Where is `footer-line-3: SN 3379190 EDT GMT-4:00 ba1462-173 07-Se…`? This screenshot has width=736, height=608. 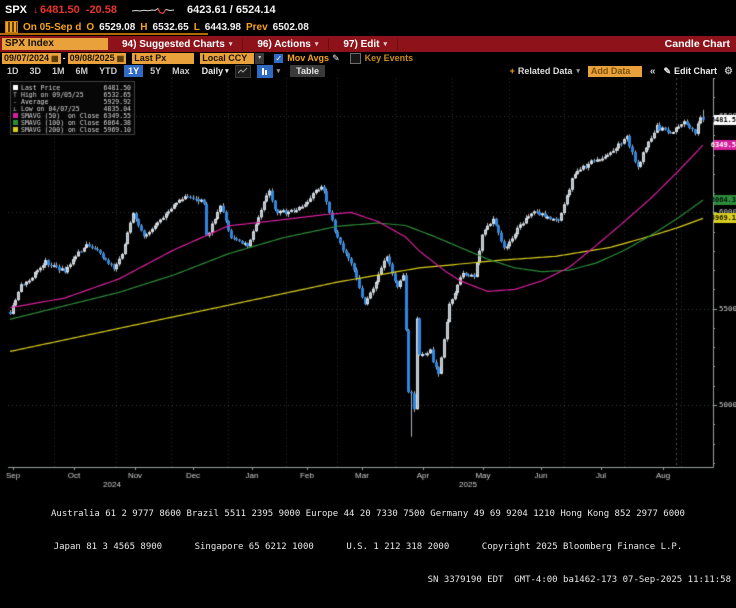
footer-line-3: SN 3379190 EDT GMT-4:00 ba1462-173 07-Se… is located at coordinates (579, 580).